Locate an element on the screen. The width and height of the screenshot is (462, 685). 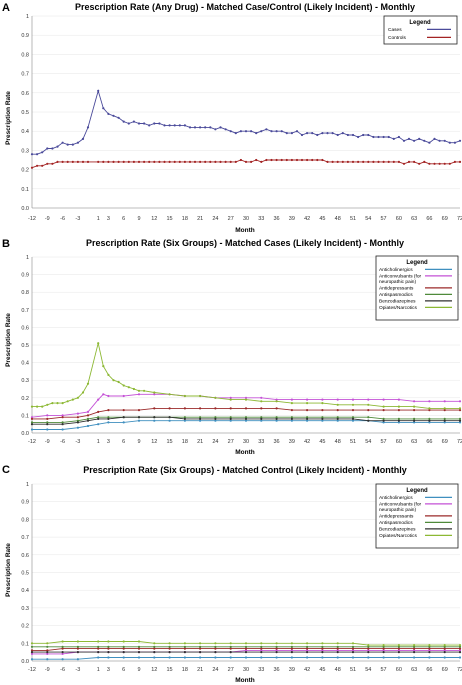
x-tick-label: 30 is located at coordinates (246, 219).